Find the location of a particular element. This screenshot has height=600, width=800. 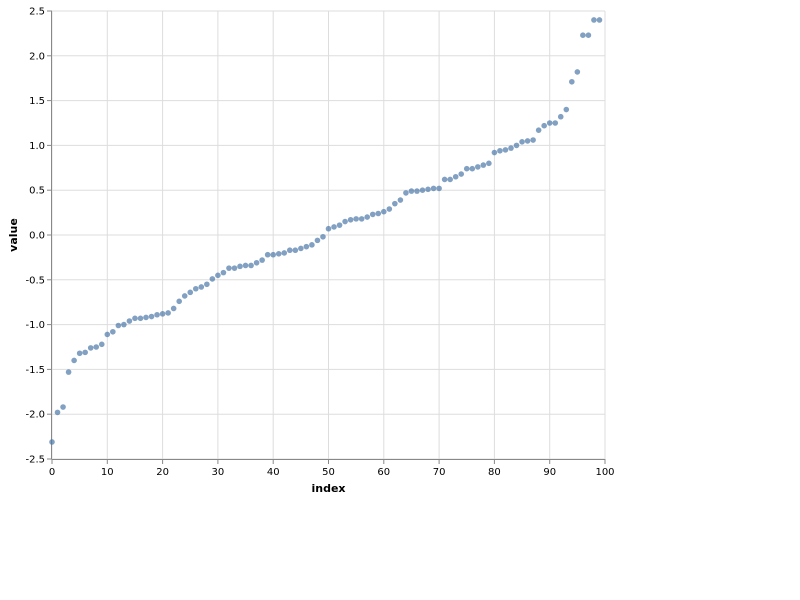

y-tick-label: -2.0 is located at coordinates (35, 415).